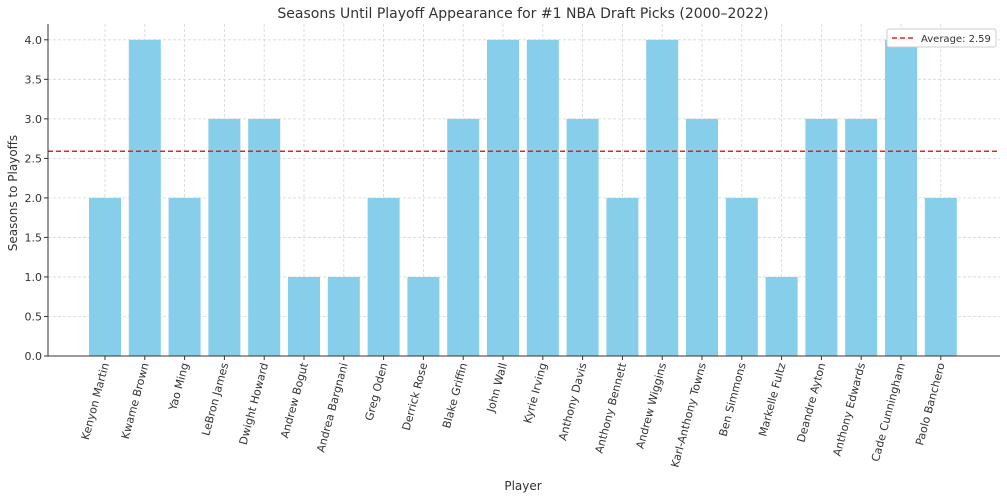 The height and width of the screenshot is (500, 1007). What do you see at coordinates (178, 386) in the screenshot?
I see `x-tick-label: Yao Ming` at bounding box center [178, 386].